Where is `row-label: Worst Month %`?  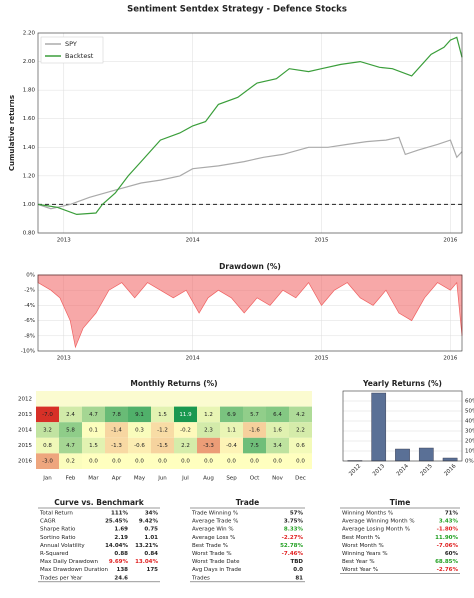 row-label: Worst Month % is located at coordinates (363, 546).